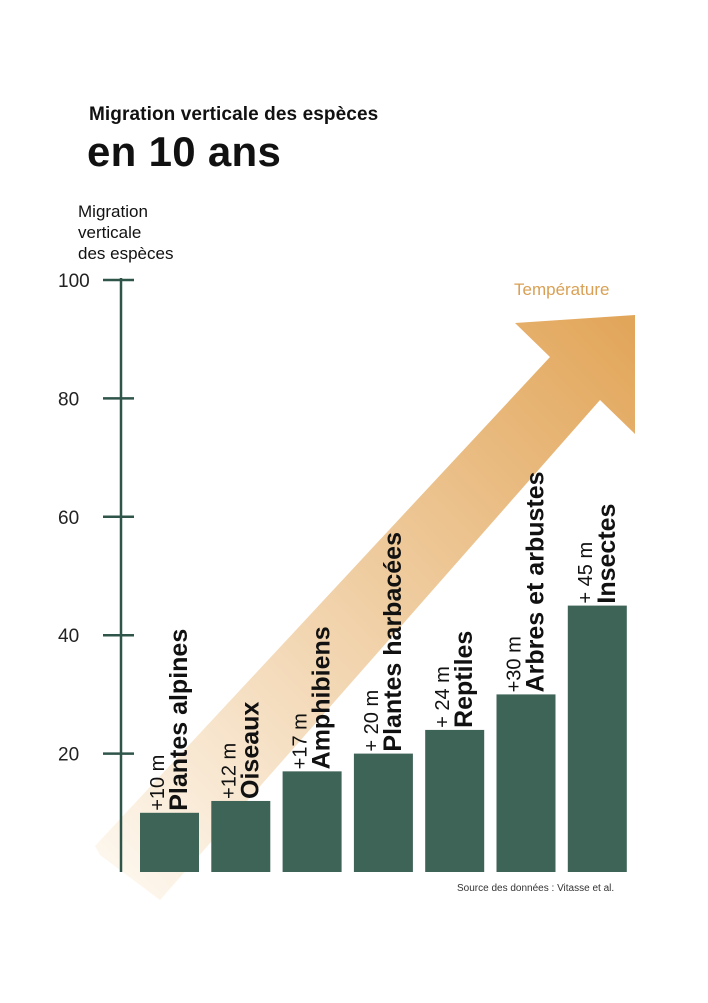 This screenshot has height=1003, width=708. Describe the element at coordinates (96, 571) in the screenshot. I see `y-axis: 20 40 60 80 100` at that location.